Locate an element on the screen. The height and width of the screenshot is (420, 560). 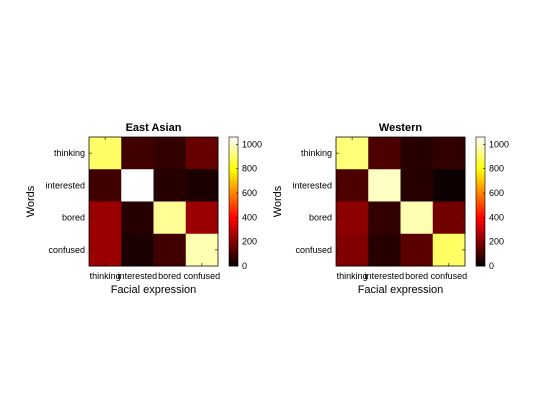
colorbar-tick-label: 1000 is located at coordinates (499, 144).